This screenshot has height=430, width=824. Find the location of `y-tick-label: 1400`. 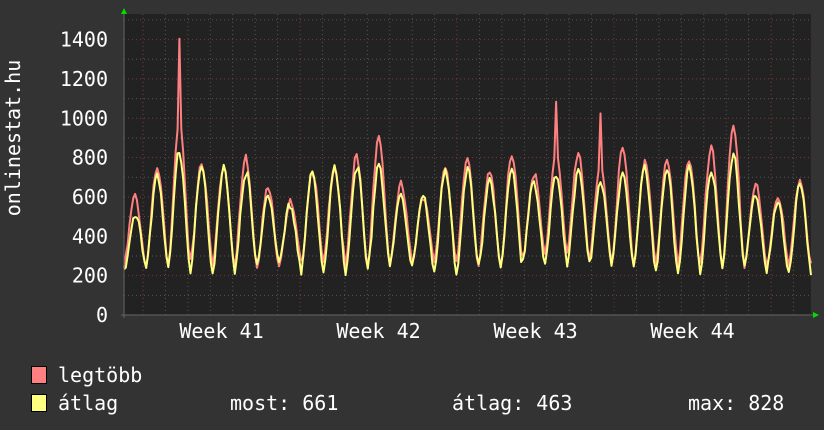

y-tick-label: 1400 is located at coordinates (84, 40).